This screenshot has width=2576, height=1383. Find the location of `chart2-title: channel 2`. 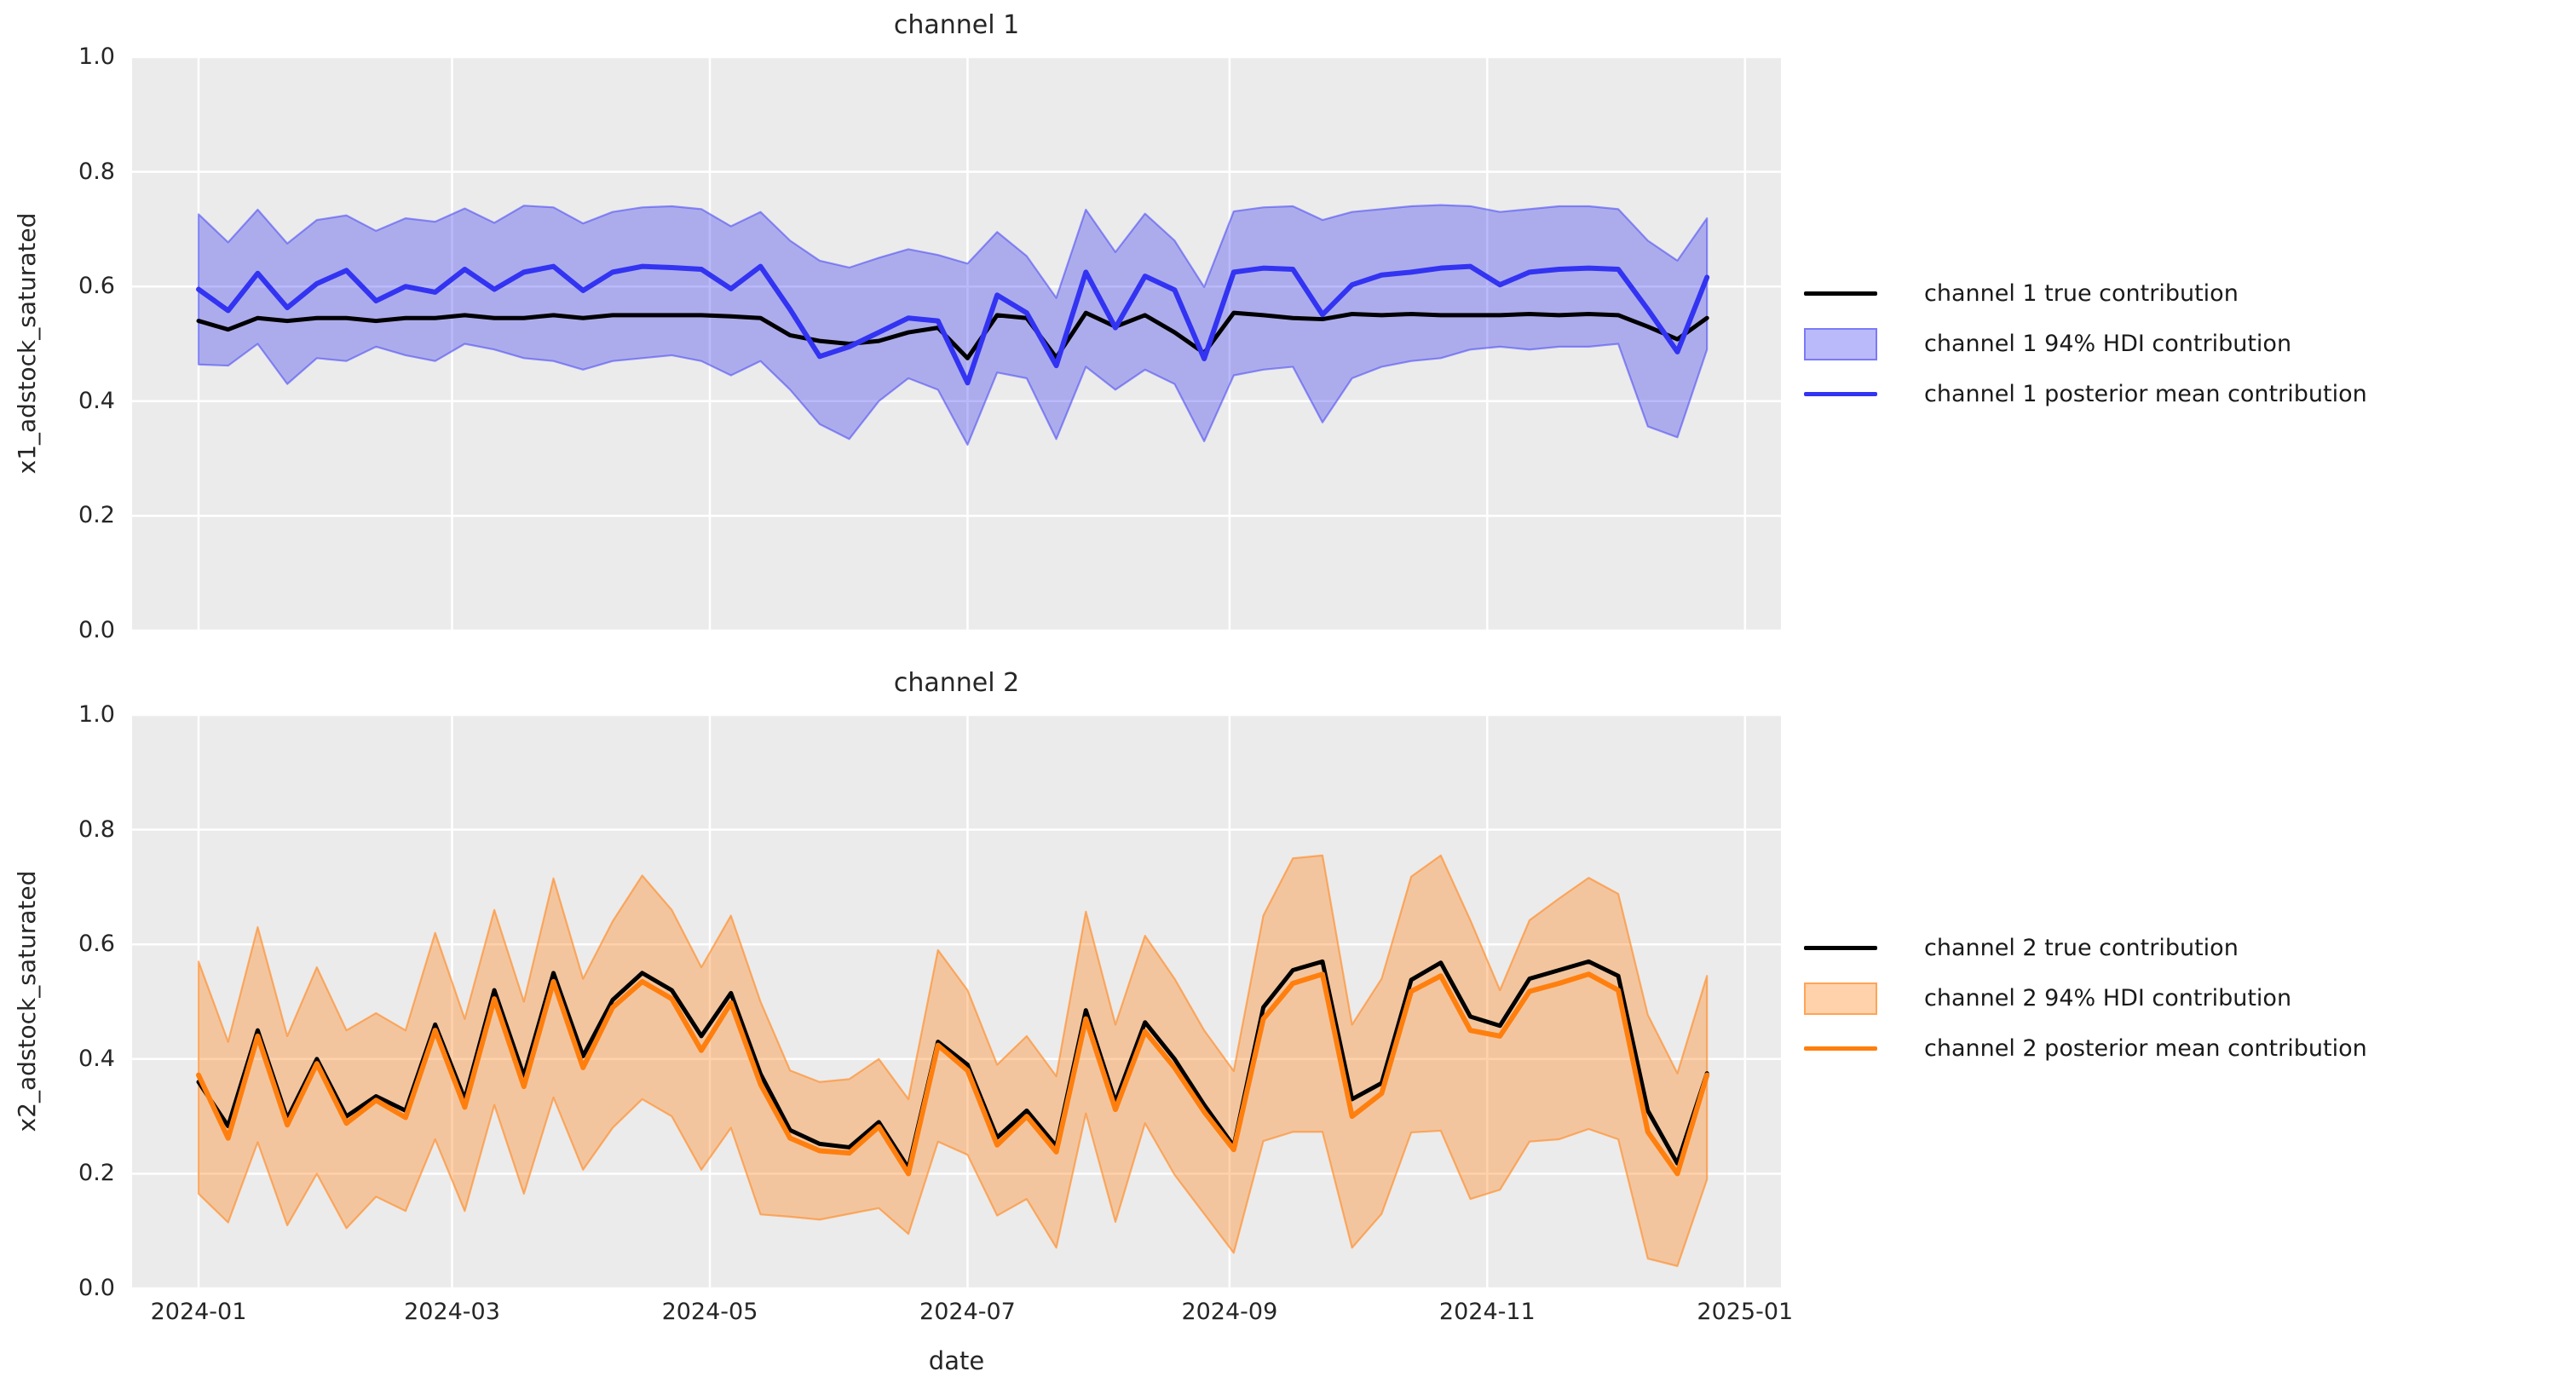

chart2-title: channel 2 is located at coordinates (956, 683).